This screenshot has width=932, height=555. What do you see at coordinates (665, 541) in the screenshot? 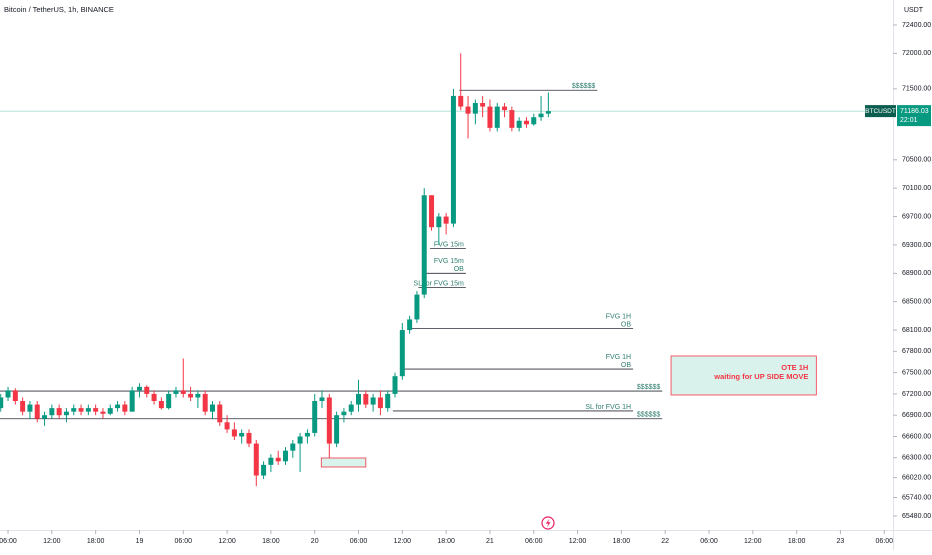
I see `x-tick-label: 22` at bounding box center [665, 541].